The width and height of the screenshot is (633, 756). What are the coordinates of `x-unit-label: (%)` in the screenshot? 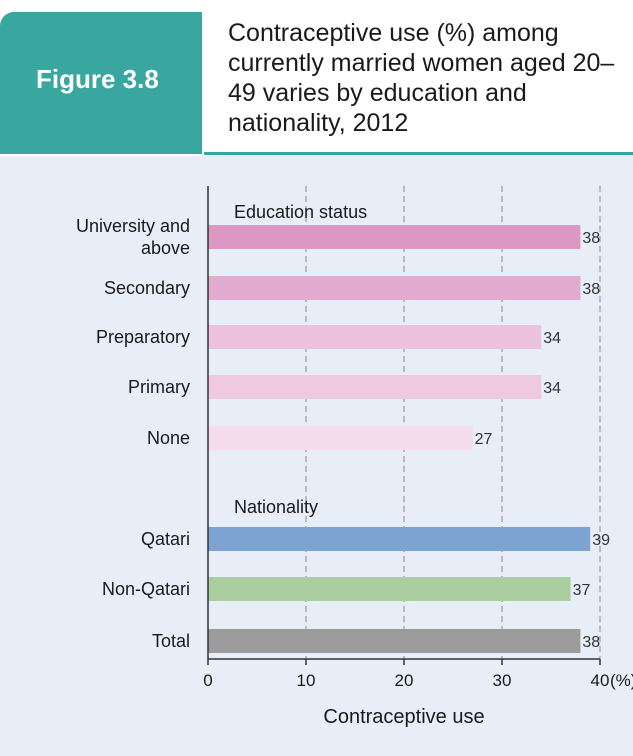 It's located at (621, 680).